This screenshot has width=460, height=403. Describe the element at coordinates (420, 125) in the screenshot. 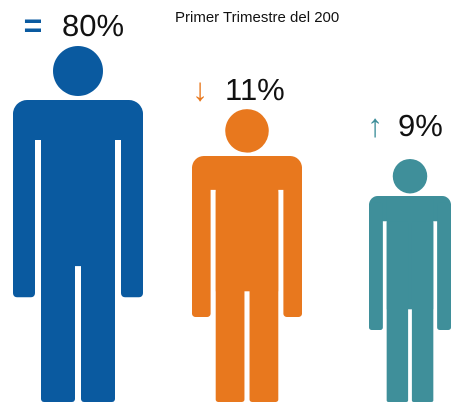

I see `percentage-label: 9%` at that location.